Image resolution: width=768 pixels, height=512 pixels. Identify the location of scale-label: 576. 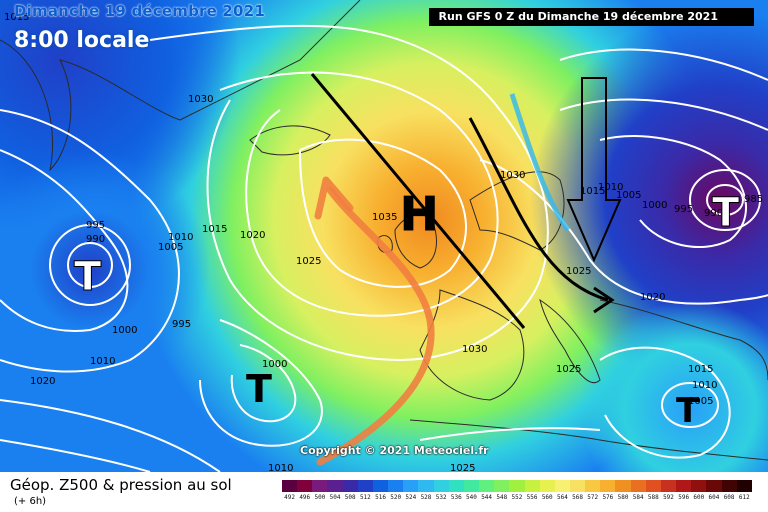
(608, 497).